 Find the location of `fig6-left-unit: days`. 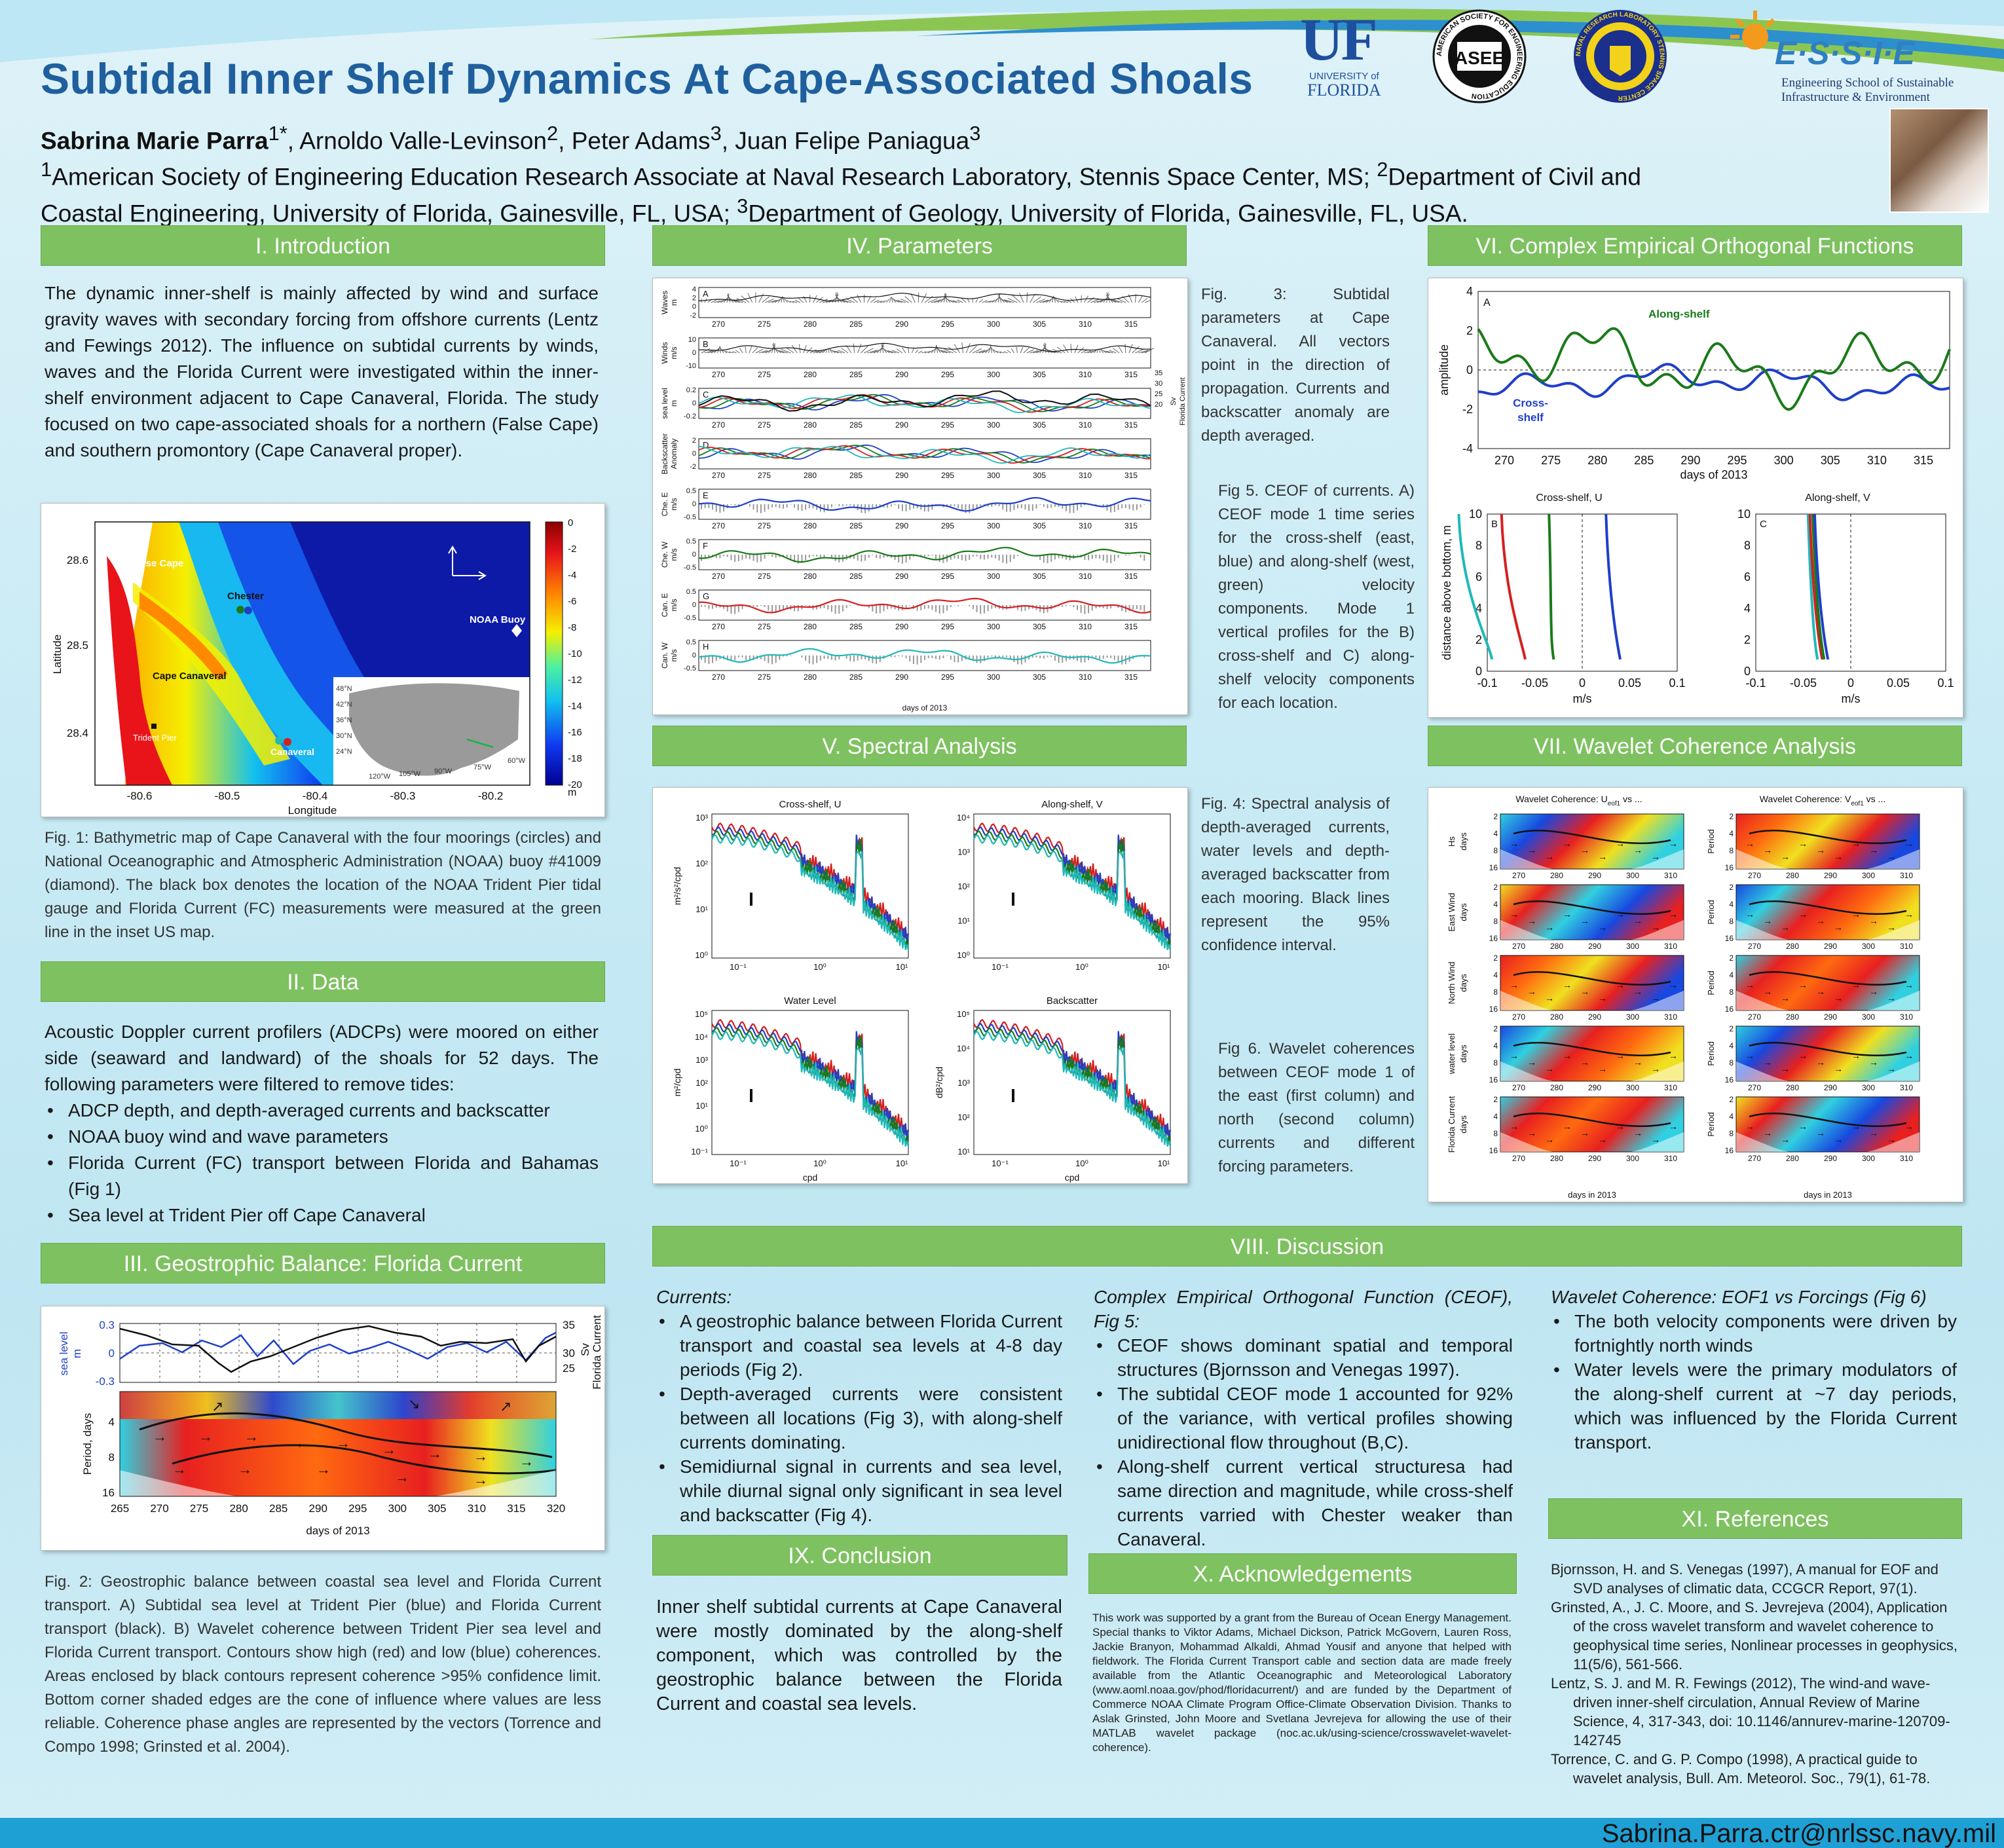

fig6-left-unit: days is located at coordinates (1463, 841).